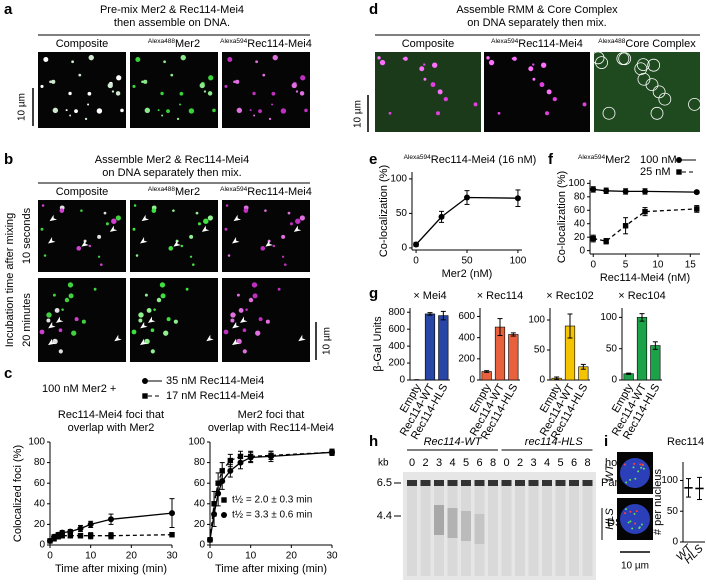  I want to click on label-text: Mer2, so click(187, 192).